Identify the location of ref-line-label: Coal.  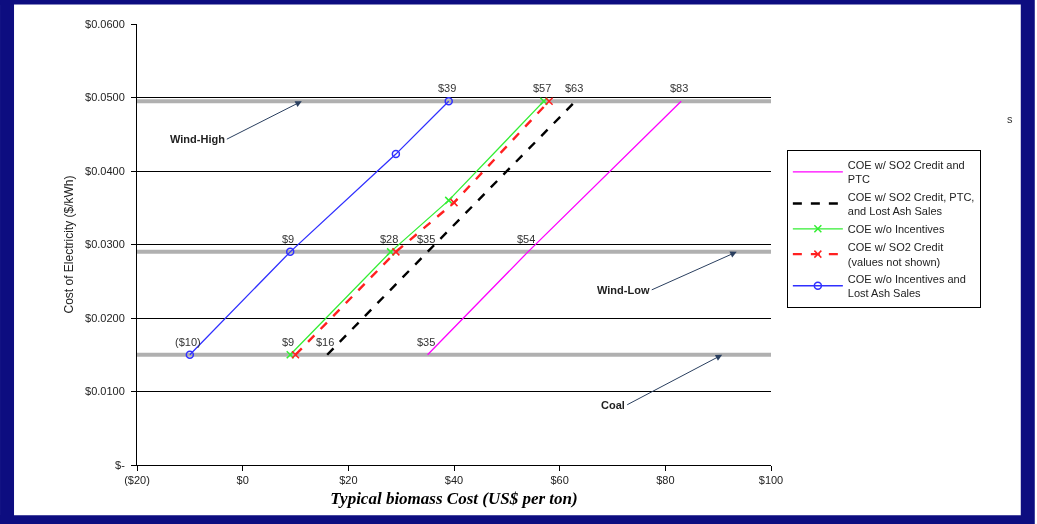
(613, 405).